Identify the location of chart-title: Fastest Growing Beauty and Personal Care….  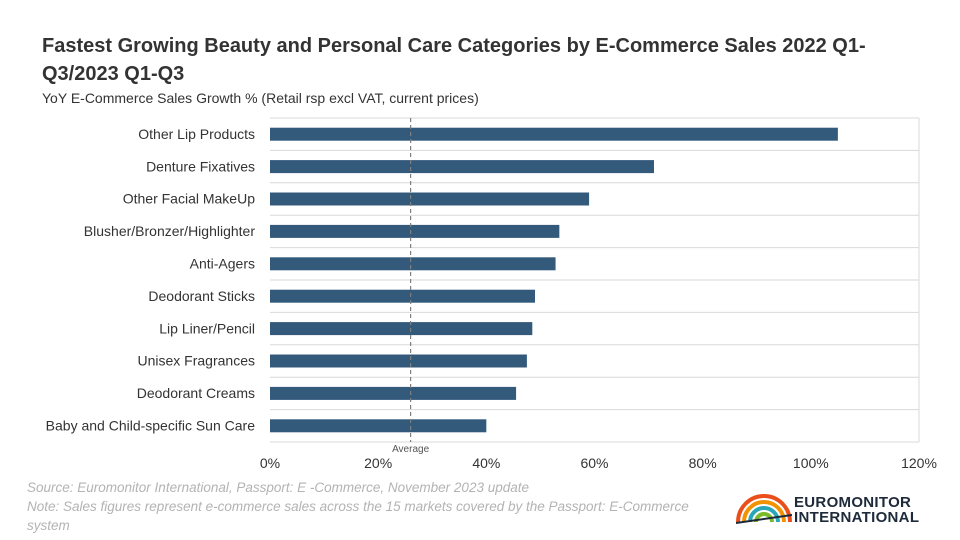
(454, 60).